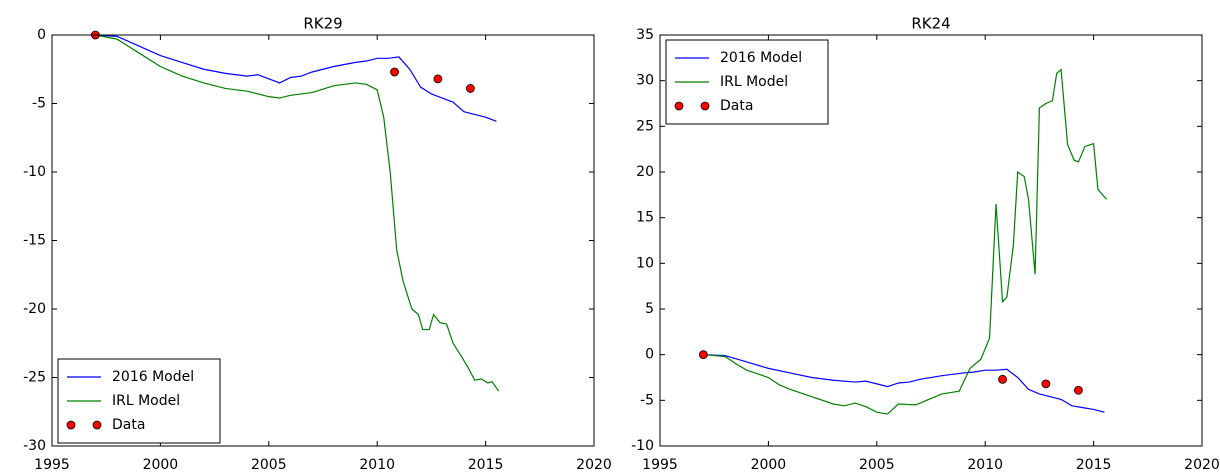 The width and height of the screenshot is (1220, 476). What do you see at coordinates (645, 81) in the screenshot?
I see `y-tick-label: 30` at bounding box center [645, 81].